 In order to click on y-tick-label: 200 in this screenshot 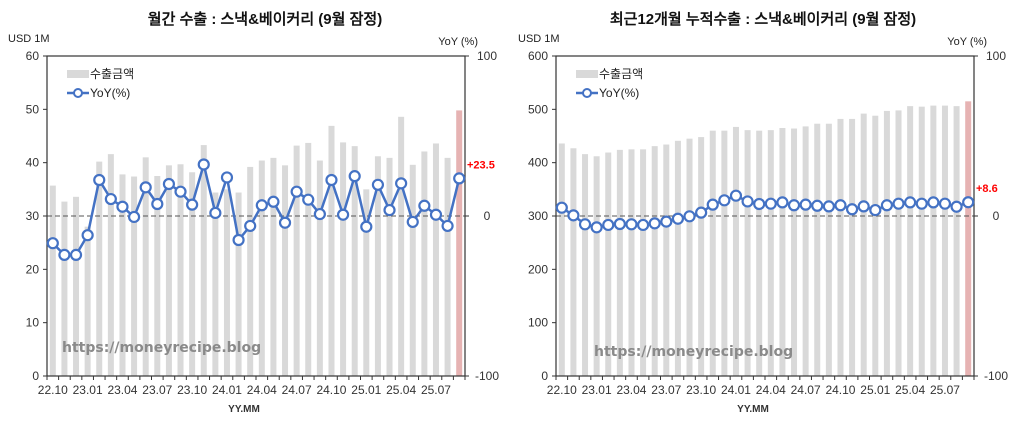, I will do `click(538, 269)`.